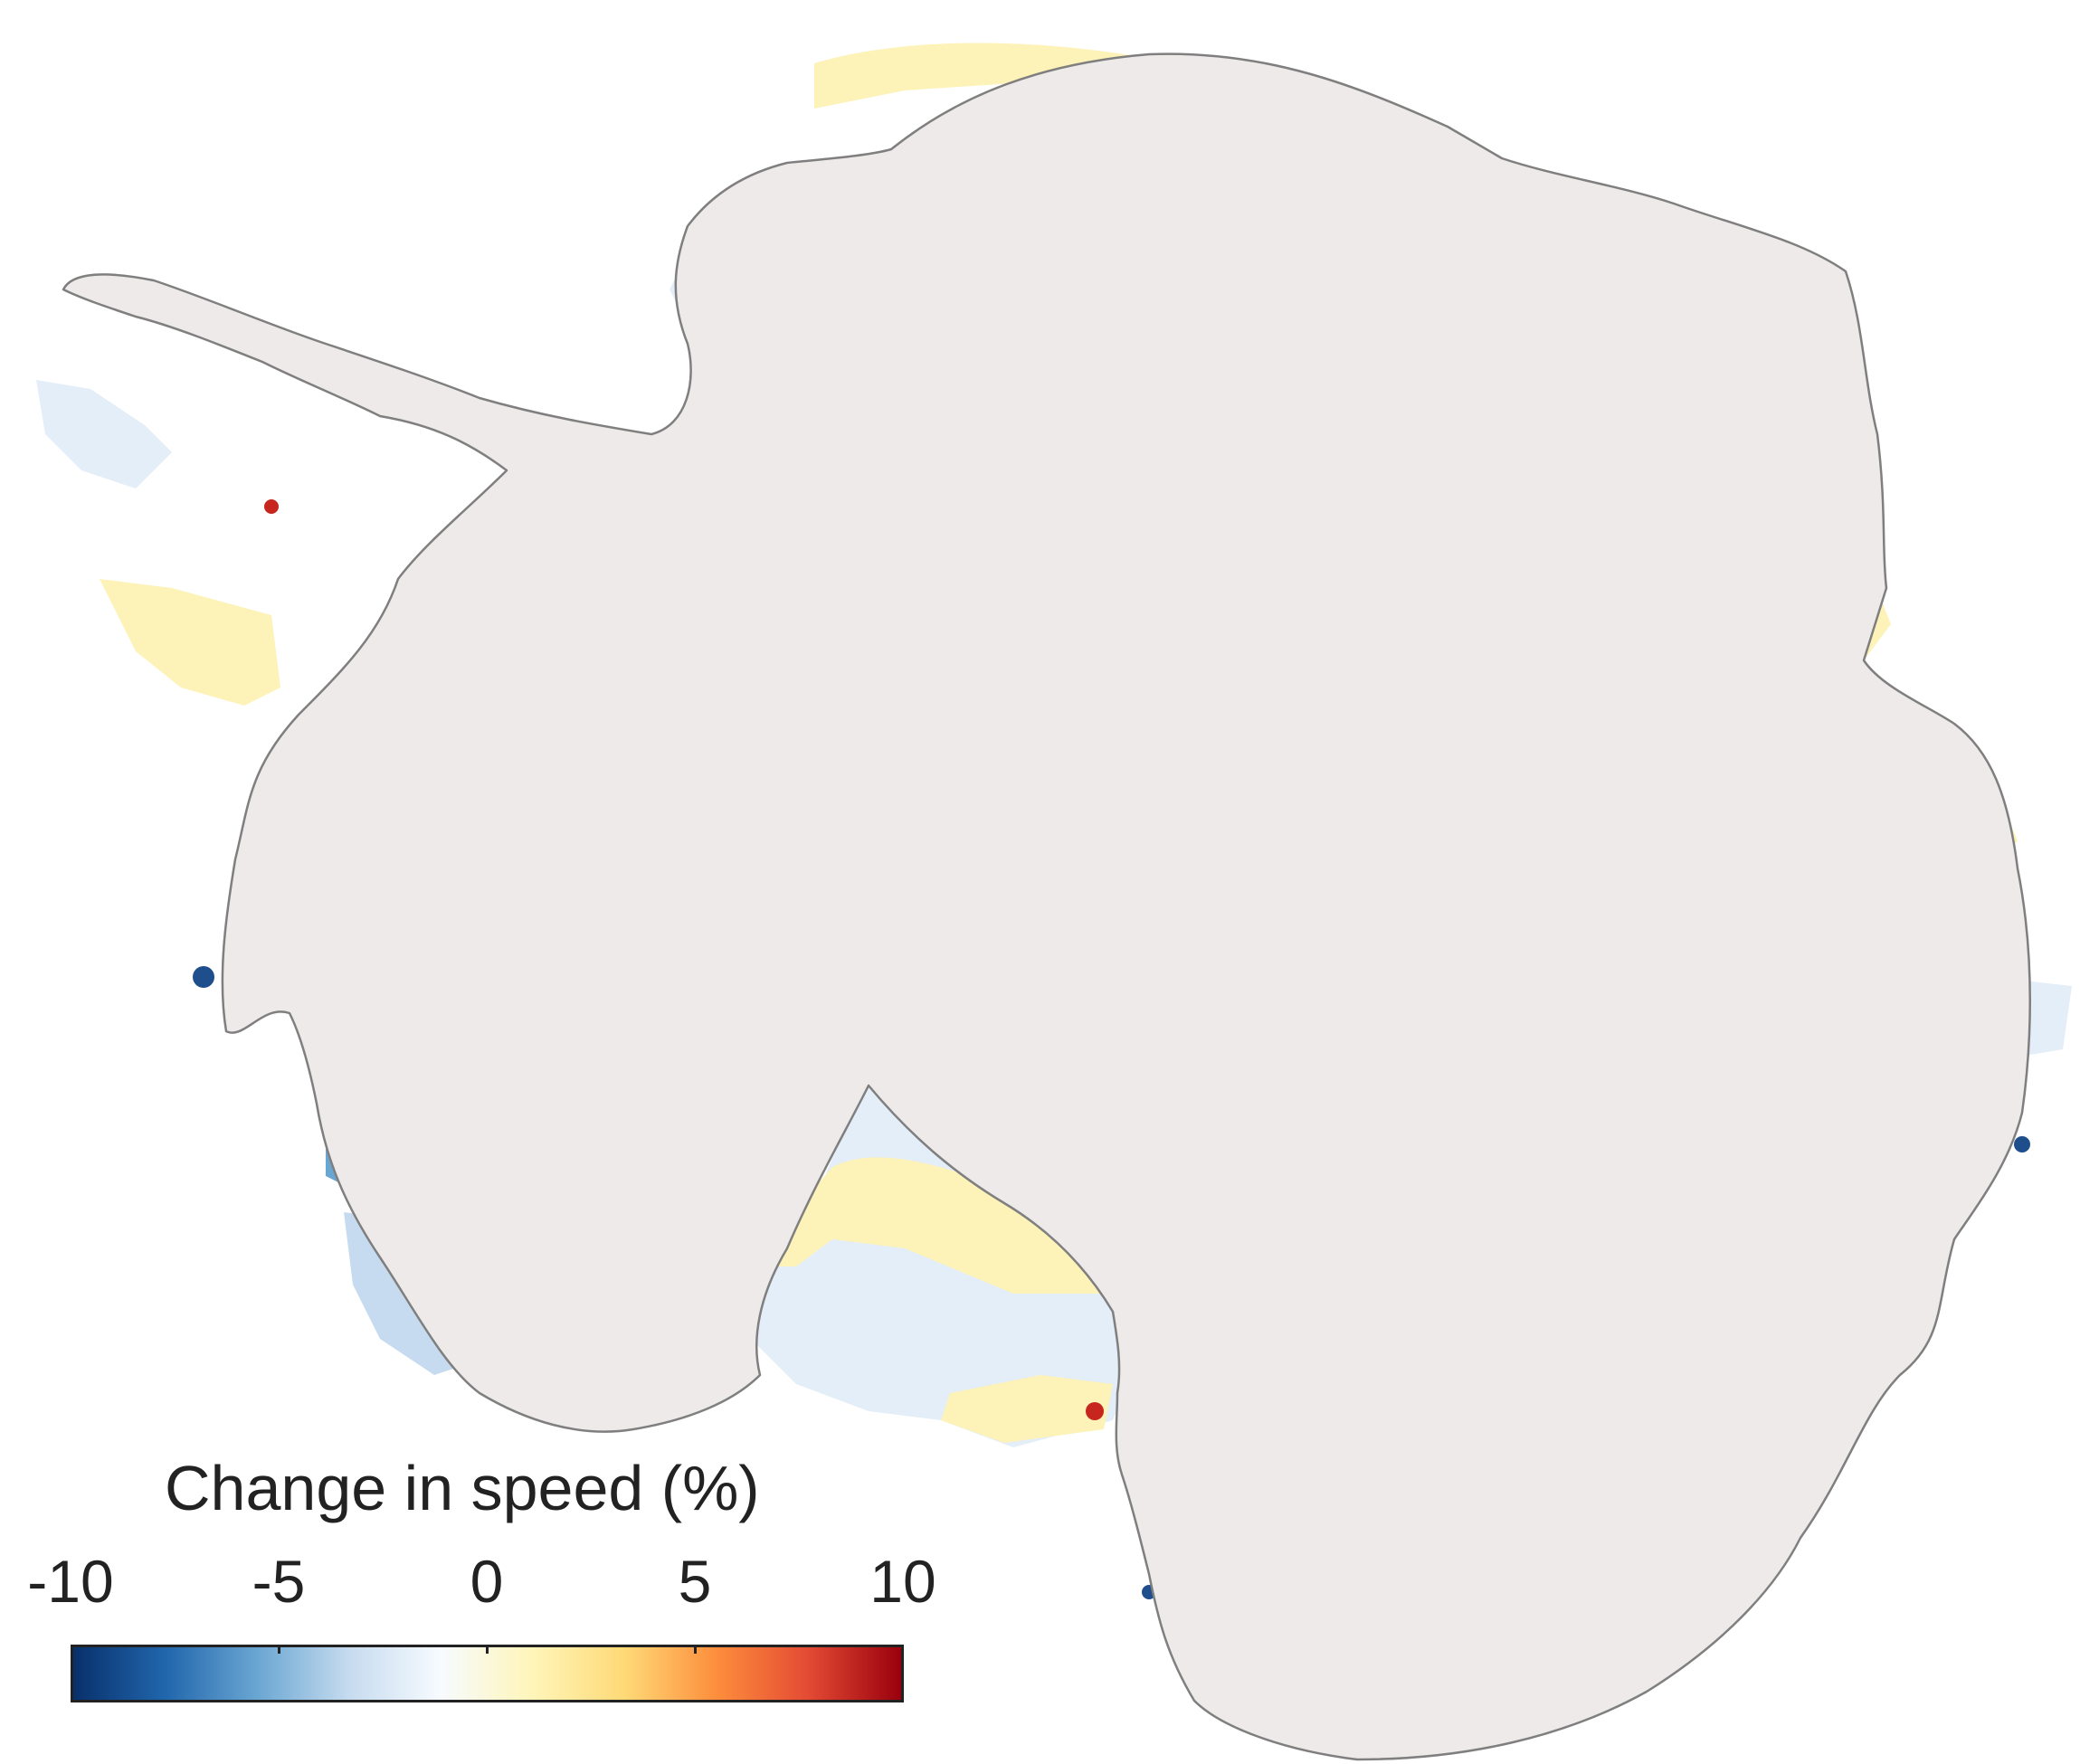 The width and height of the screenshot is (2080, 1764). Describe the element at coordinates (695, 1581) in the screenshot. I see `colorbar-tick-label: 5` at that location.